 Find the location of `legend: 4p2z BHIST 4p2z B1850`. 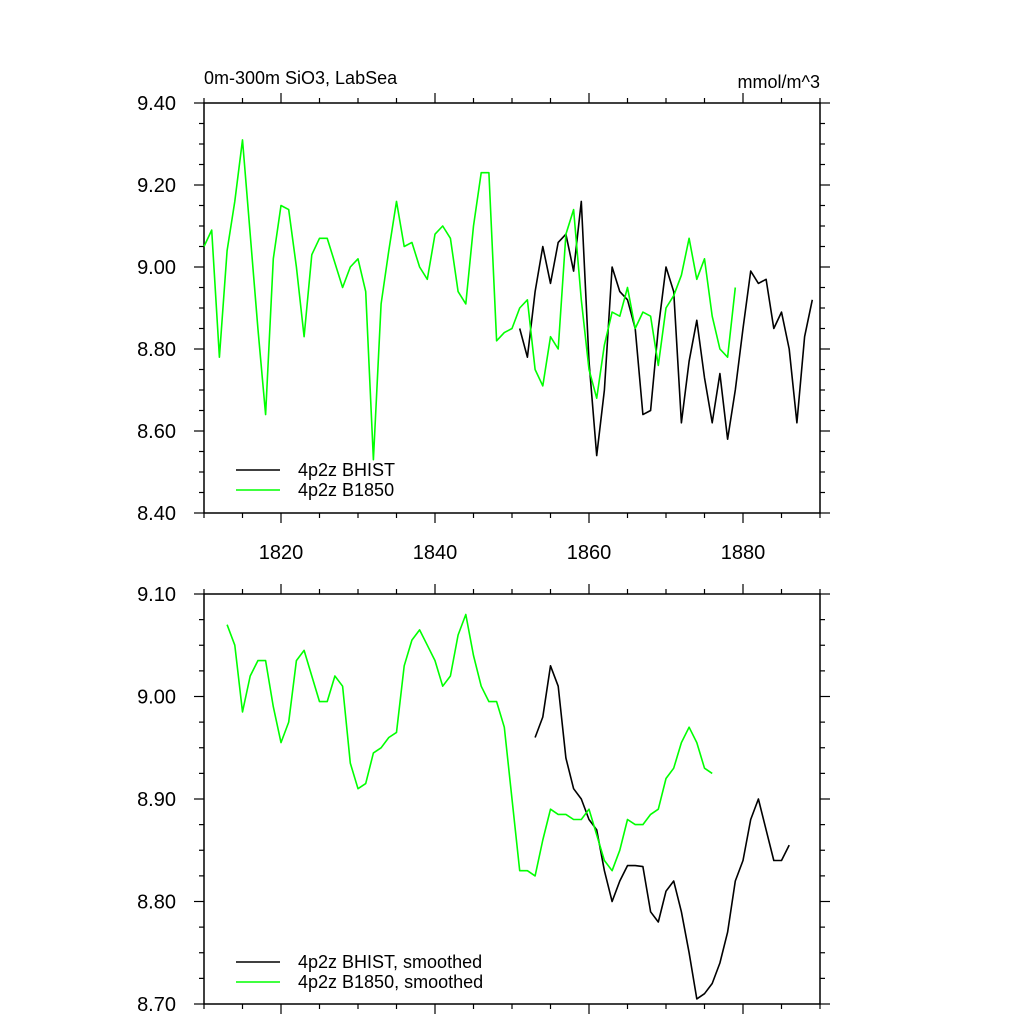

legend: 4p2z BHIST 4p2z B1850 is located at coordinates (315, 480).